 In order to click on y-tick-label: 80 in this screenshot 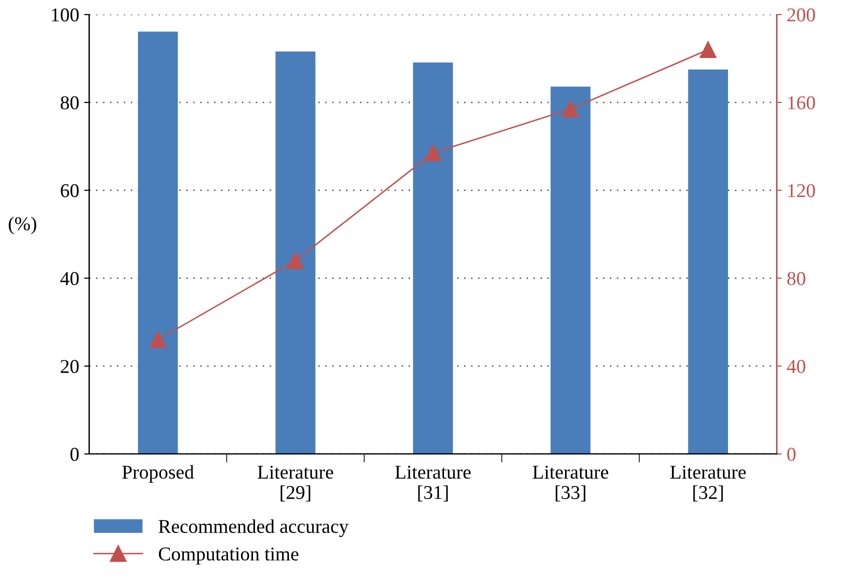, I will do `click(69, 103)`.